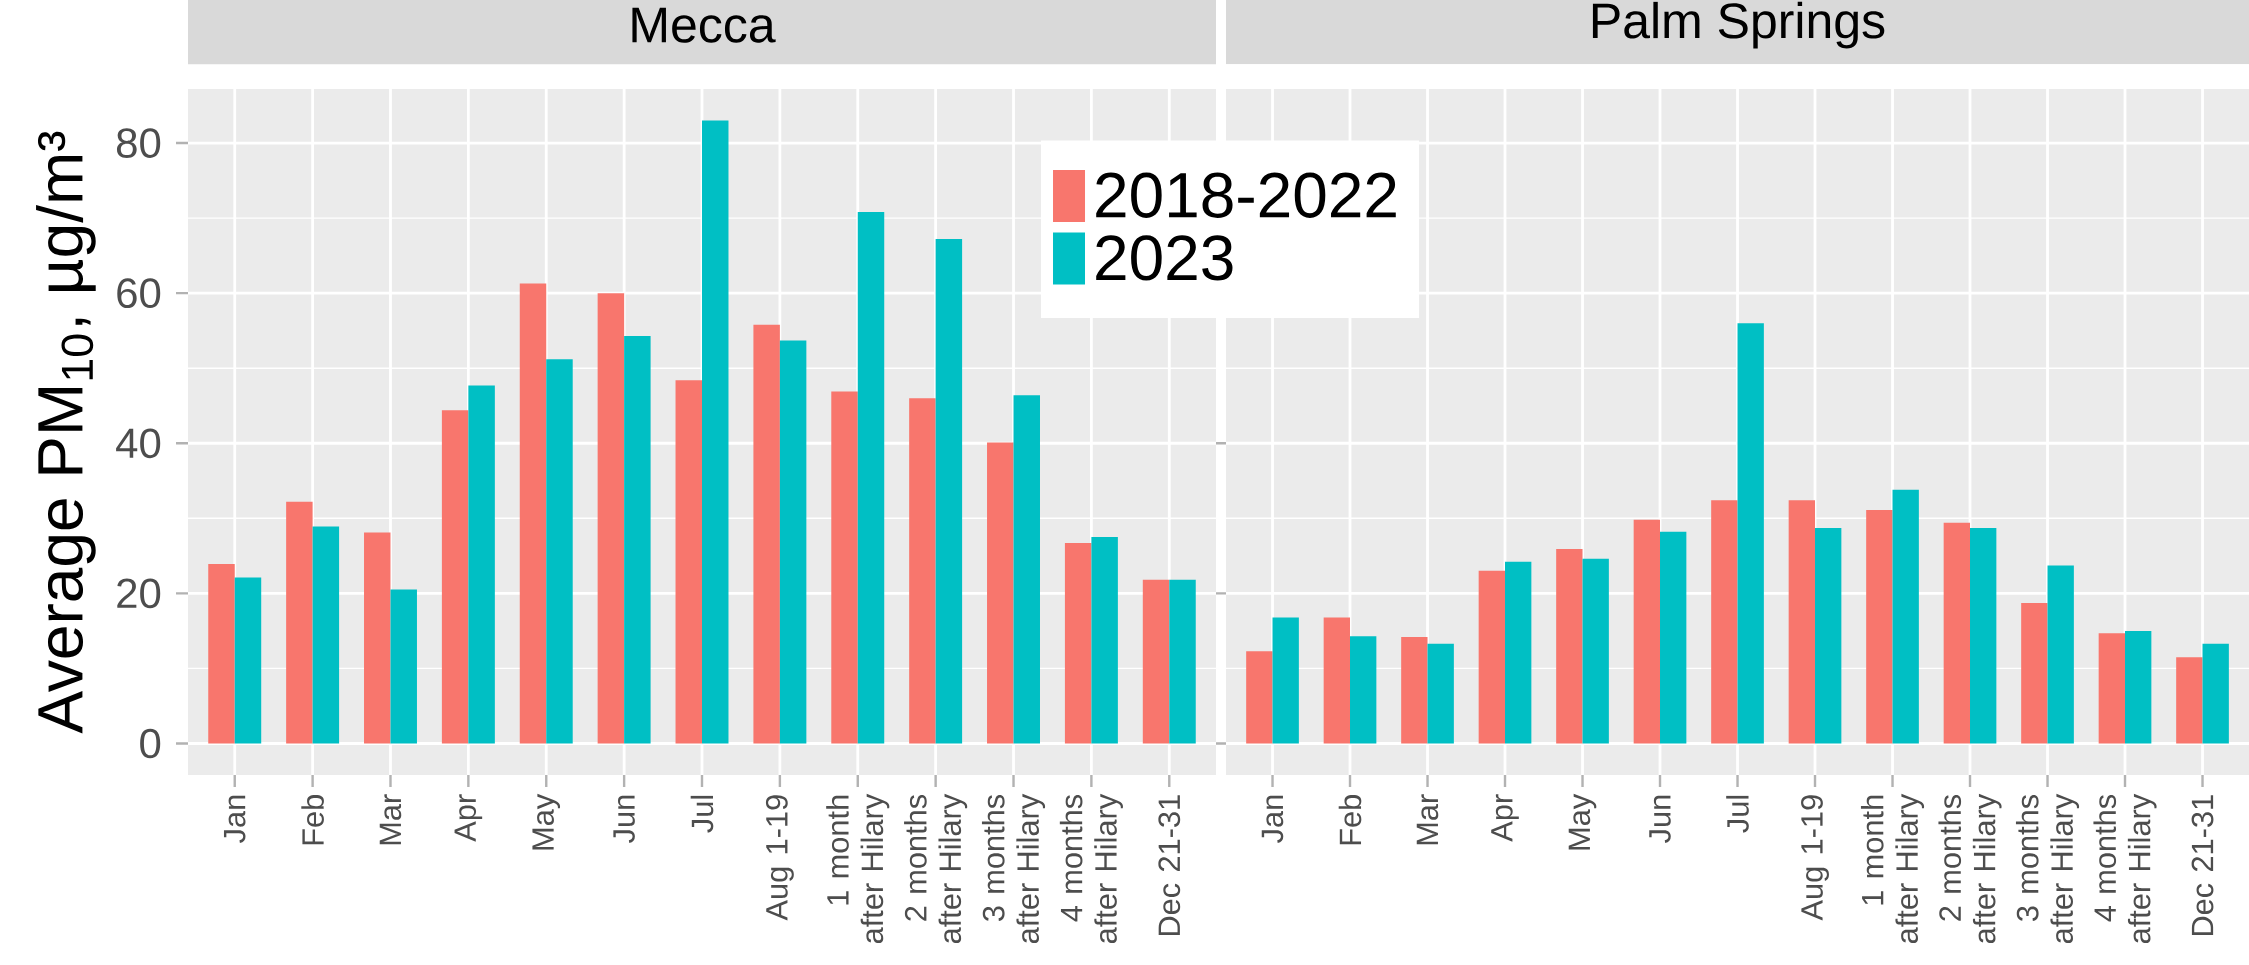  What do you see at coordinates (704, 25) in the screenshot?
I see `chart-title: Mecca` at bounding box center [704, 25].